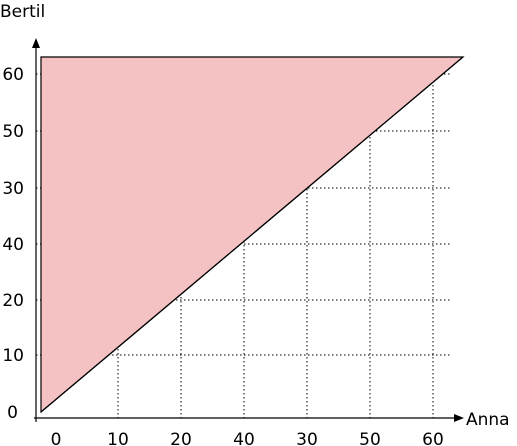  I want to click on x-tick-label: 40, so click(244, 438).